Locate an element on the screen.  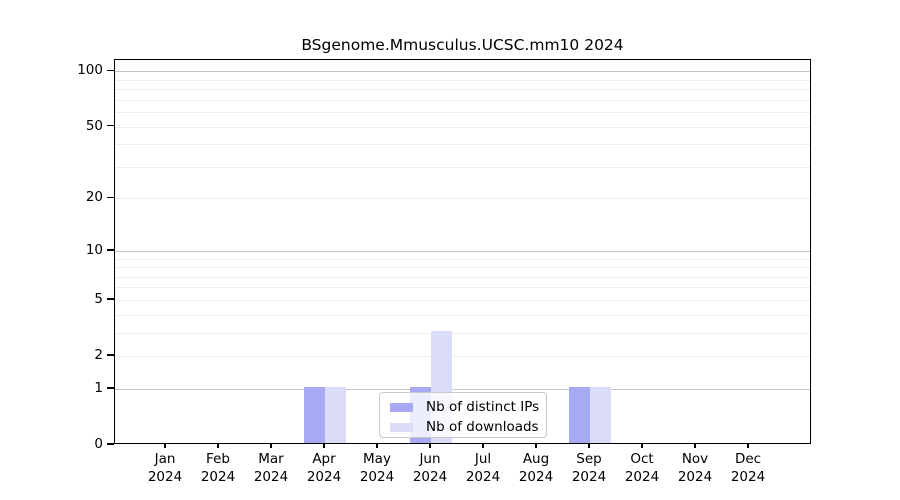
x-tick-label-month: Nov is located at coordinates (695, 459).